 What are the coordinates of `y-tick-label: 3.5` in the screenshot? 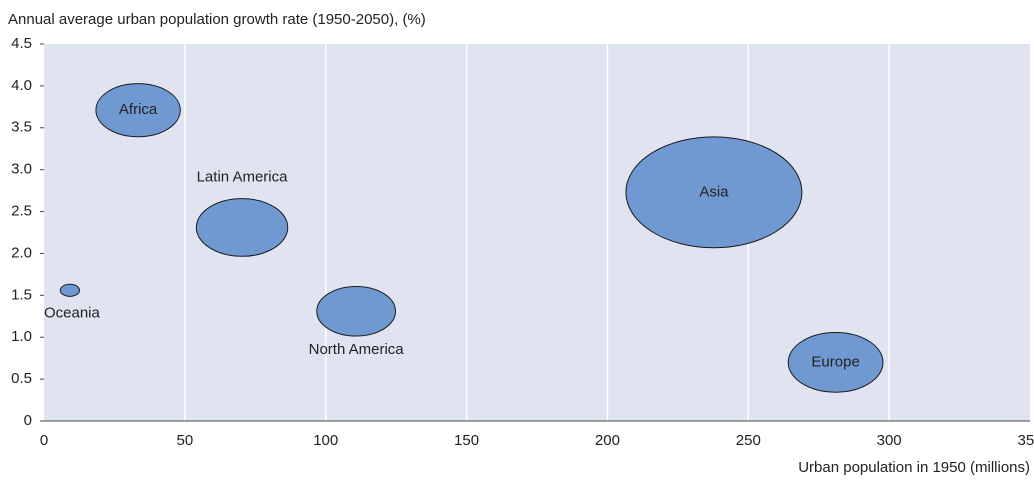 It's located at (21, 127).